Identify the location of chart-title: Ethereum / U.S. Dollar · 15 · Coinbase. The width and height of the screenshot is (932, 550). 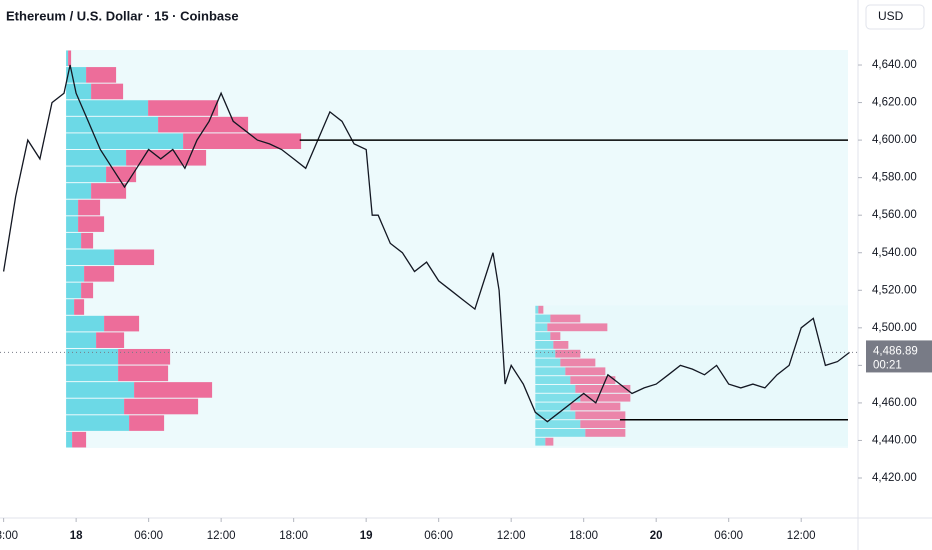
(122, 15).